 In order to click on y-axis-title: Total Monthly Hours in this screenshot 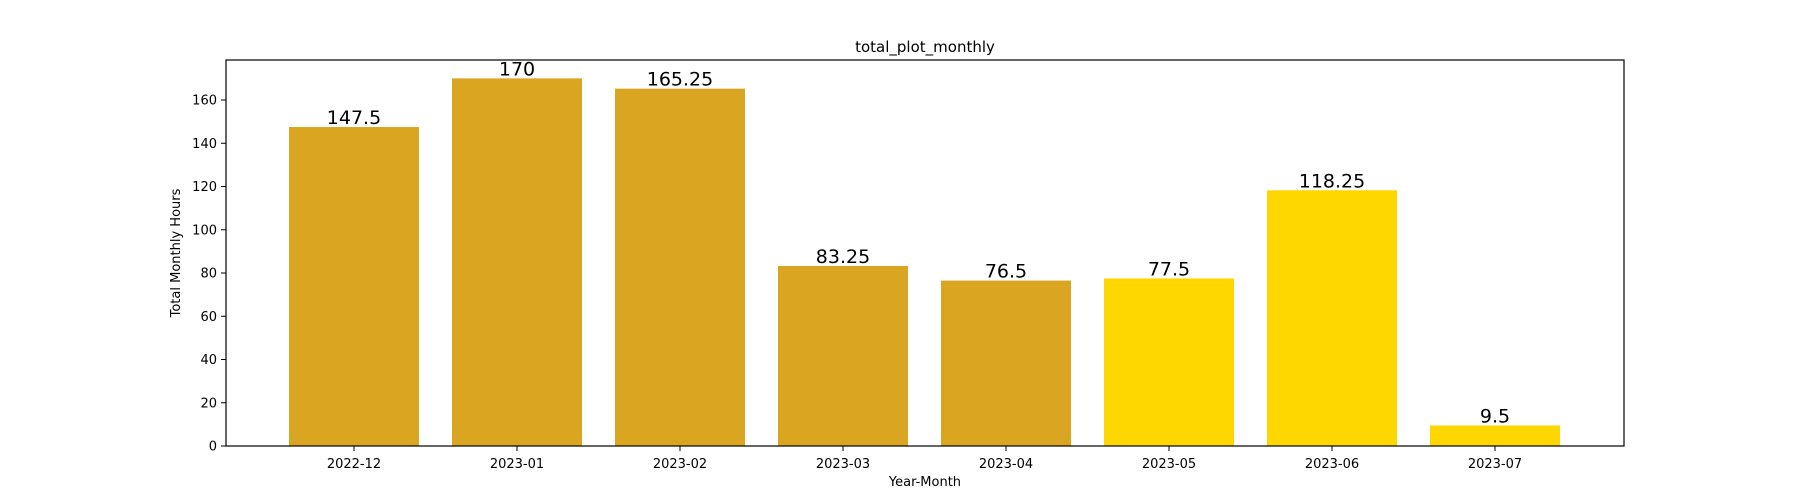, I will do `click(176, 253)`.